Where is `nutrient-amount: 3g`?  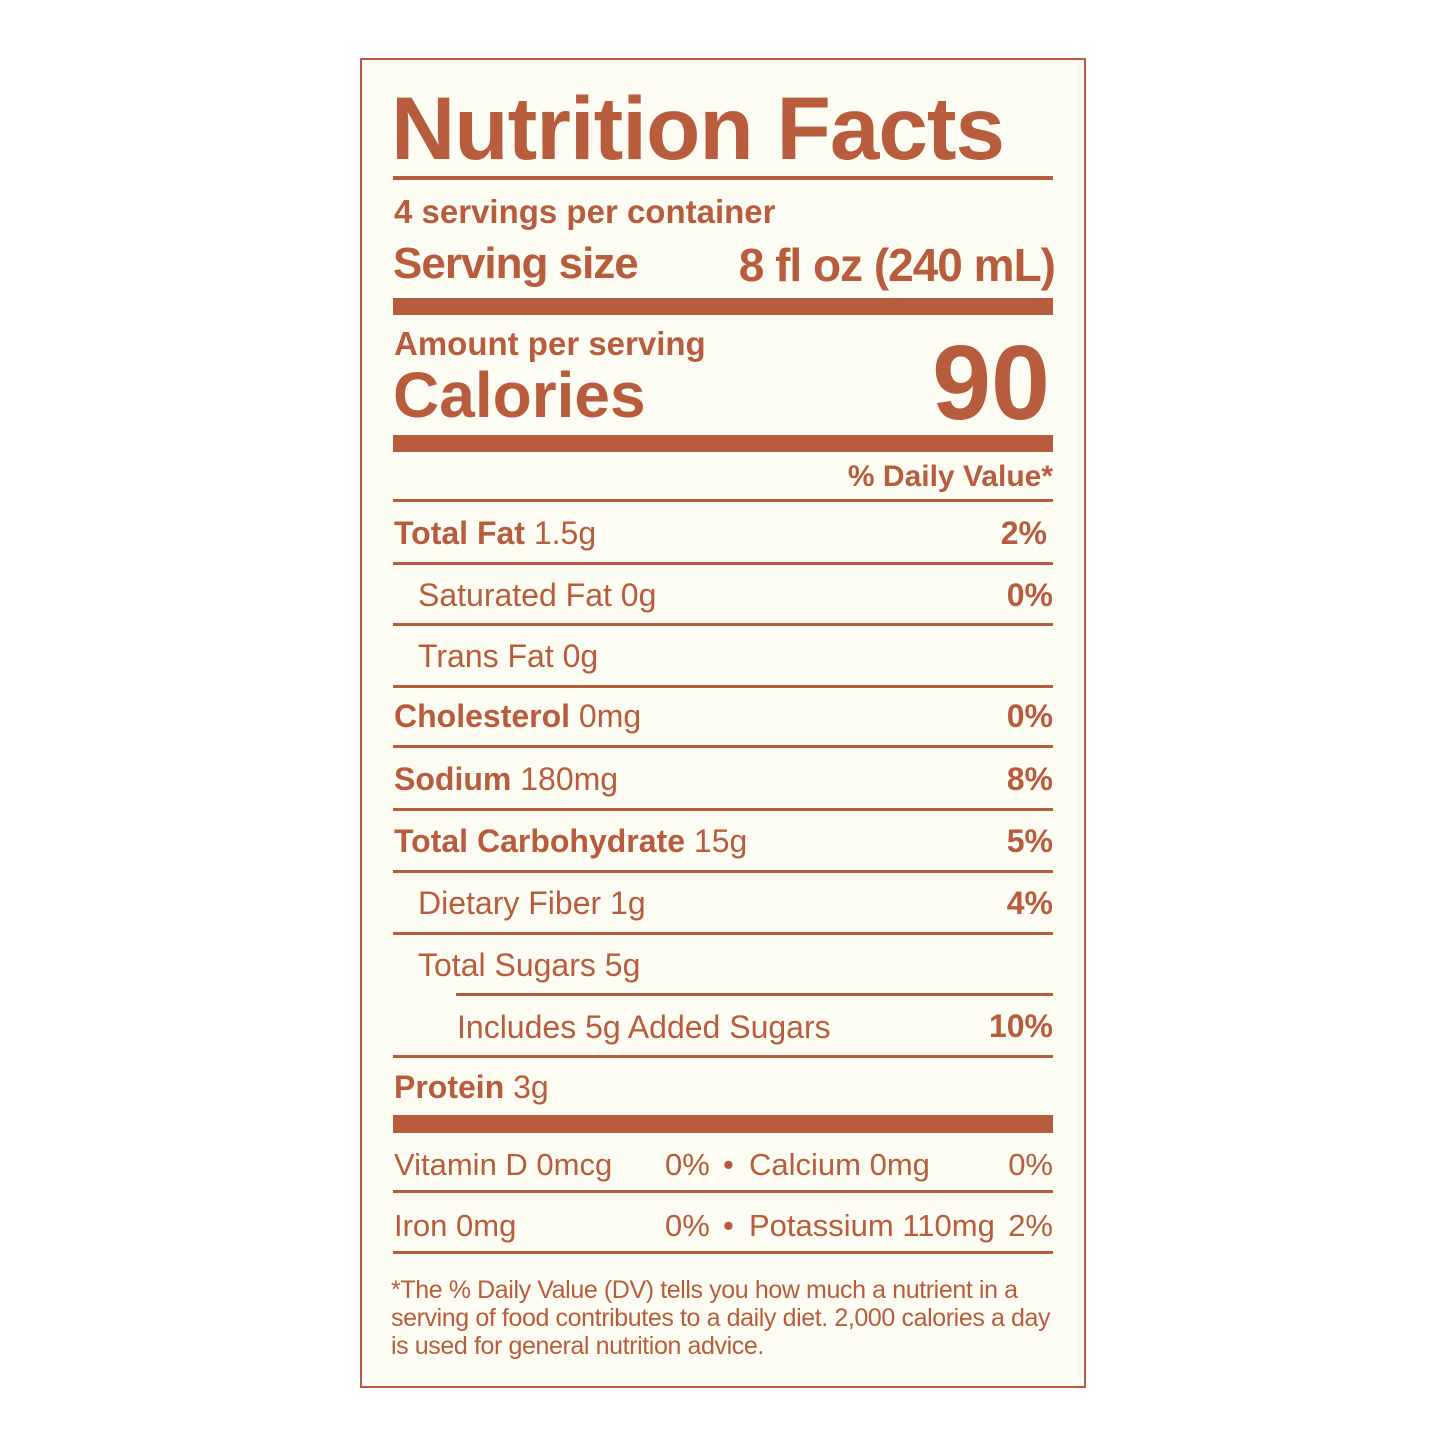 nutrient-amount: 3g is located at coordinates (531, 1087).